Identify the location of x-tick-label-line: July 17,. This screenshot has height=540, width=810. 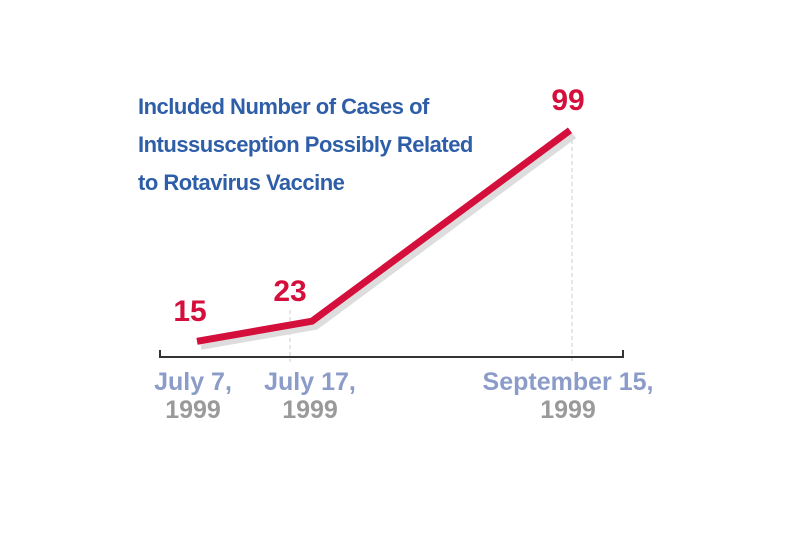
(310, 382).